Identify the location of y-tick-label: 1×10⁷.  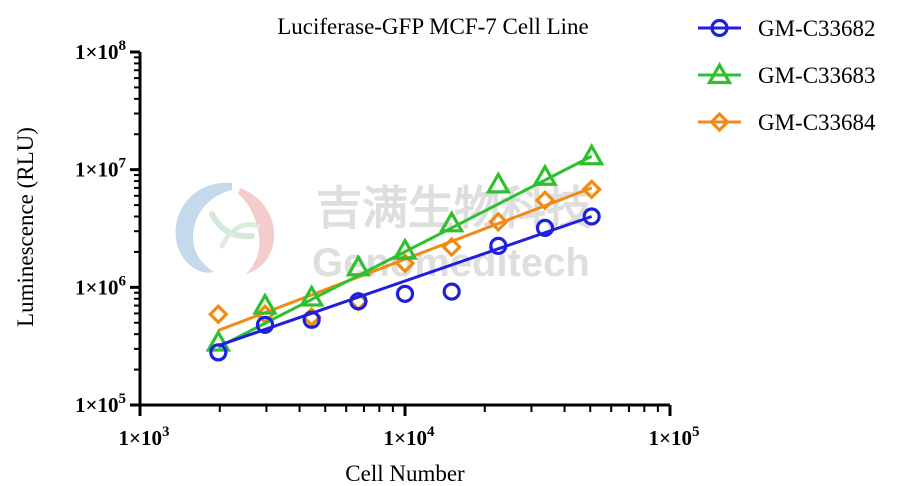
(100, 169).